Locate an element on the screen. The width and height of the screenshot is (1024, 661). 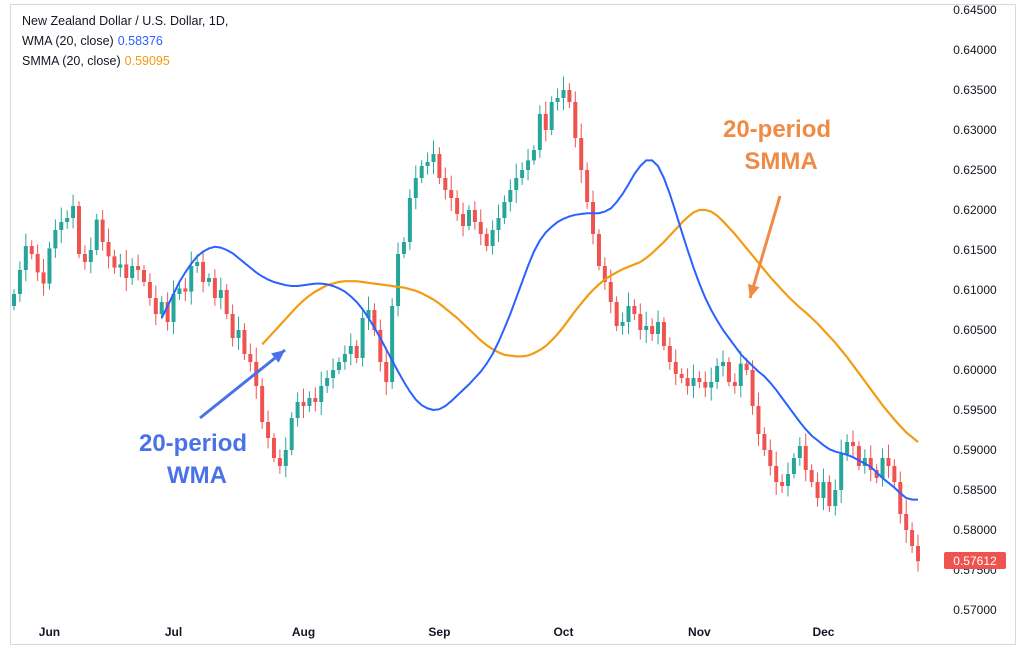
smma-legend-value: 0.59095 is located at coordinates (147, 61).